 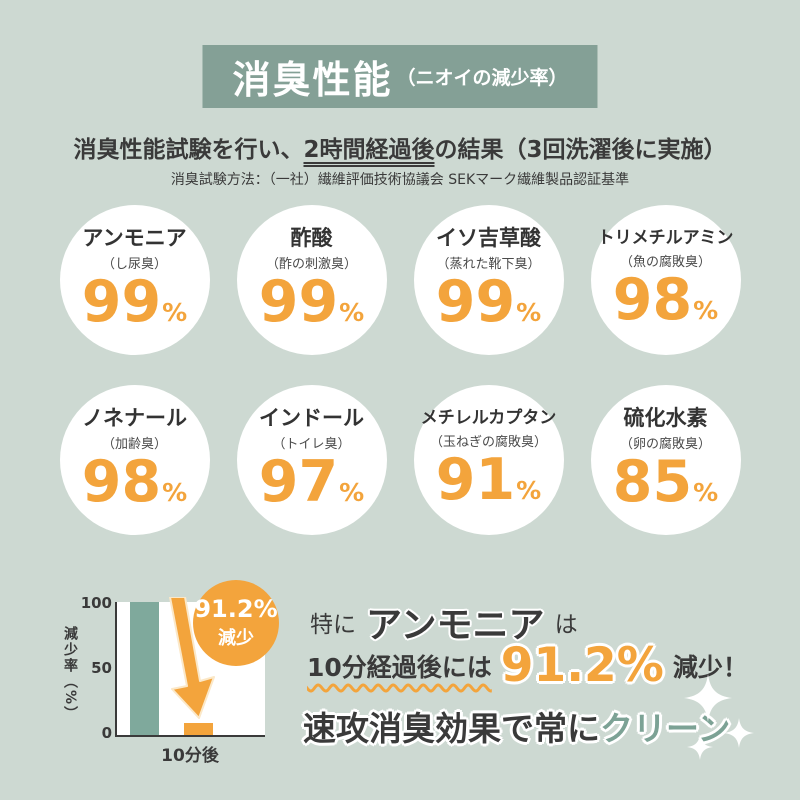 I want to click on odor-name: 硫化水素, so click(x=665, y=418).